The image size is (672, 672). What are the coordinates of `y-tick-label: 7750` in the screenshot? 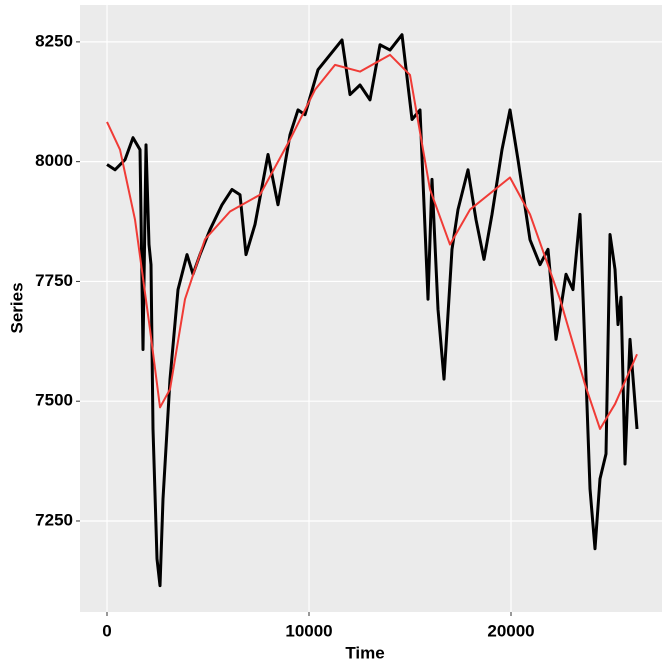 It's located at (54, 280).